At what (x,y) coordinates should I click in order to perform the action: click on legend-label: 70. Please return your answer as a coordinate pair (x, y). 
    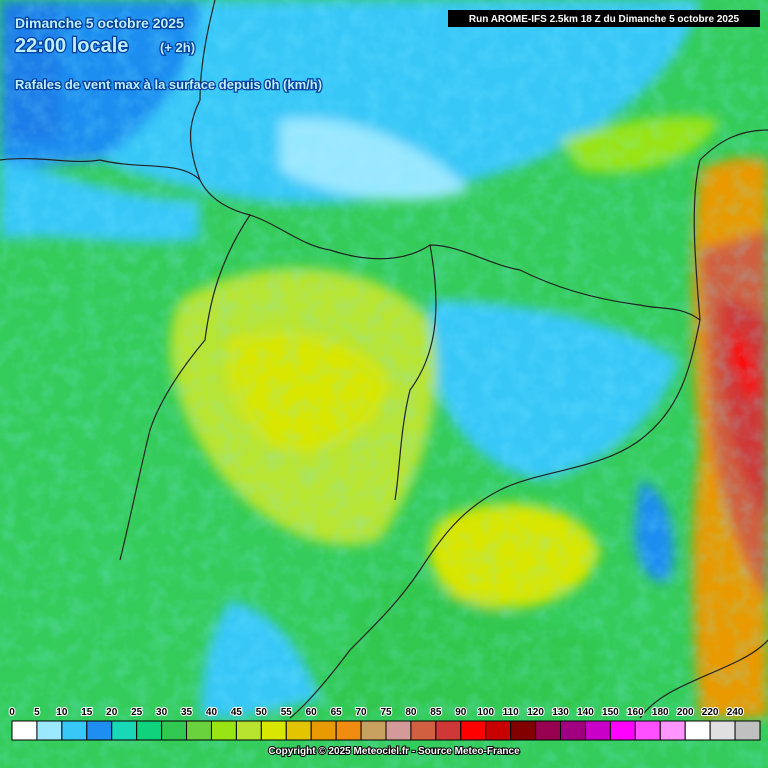
    Looking at the image, I should click on (362, 712).